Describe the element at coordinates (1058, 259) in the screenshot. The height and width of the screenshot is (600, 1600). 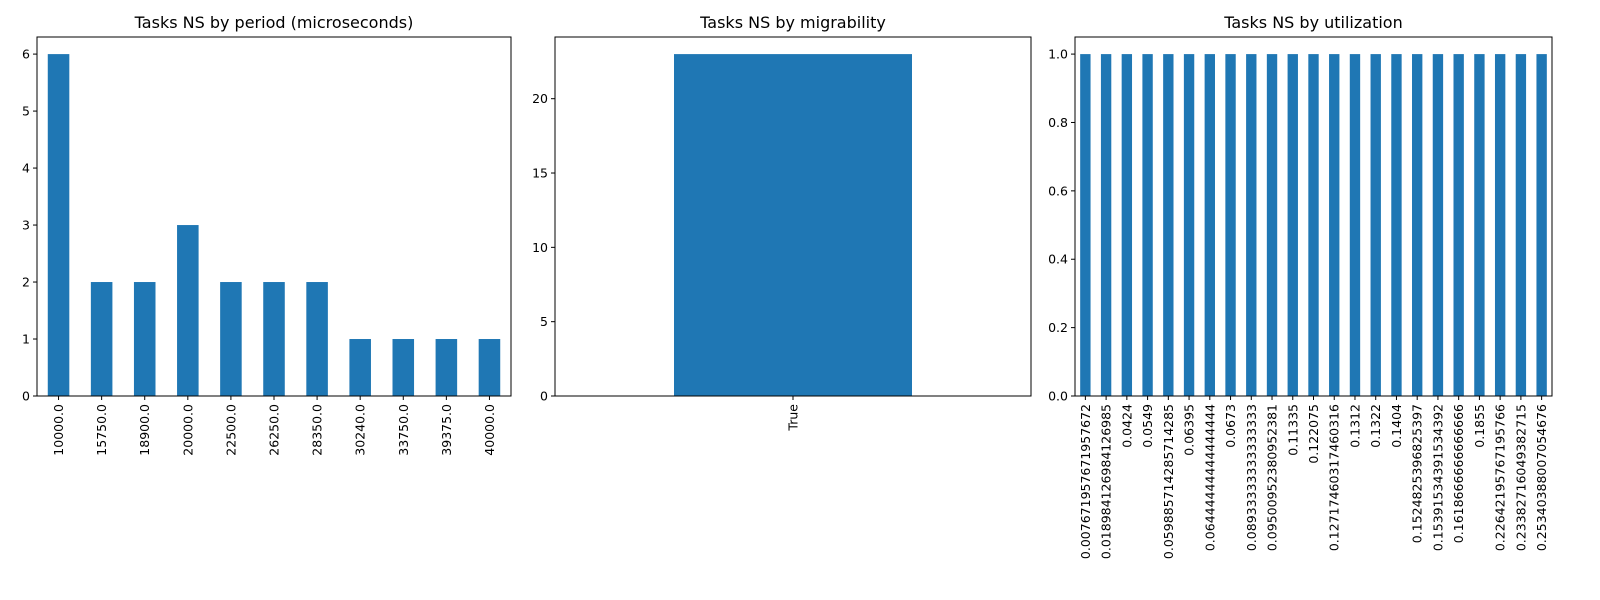
I see `y-tick-label: 0.4` at that location.